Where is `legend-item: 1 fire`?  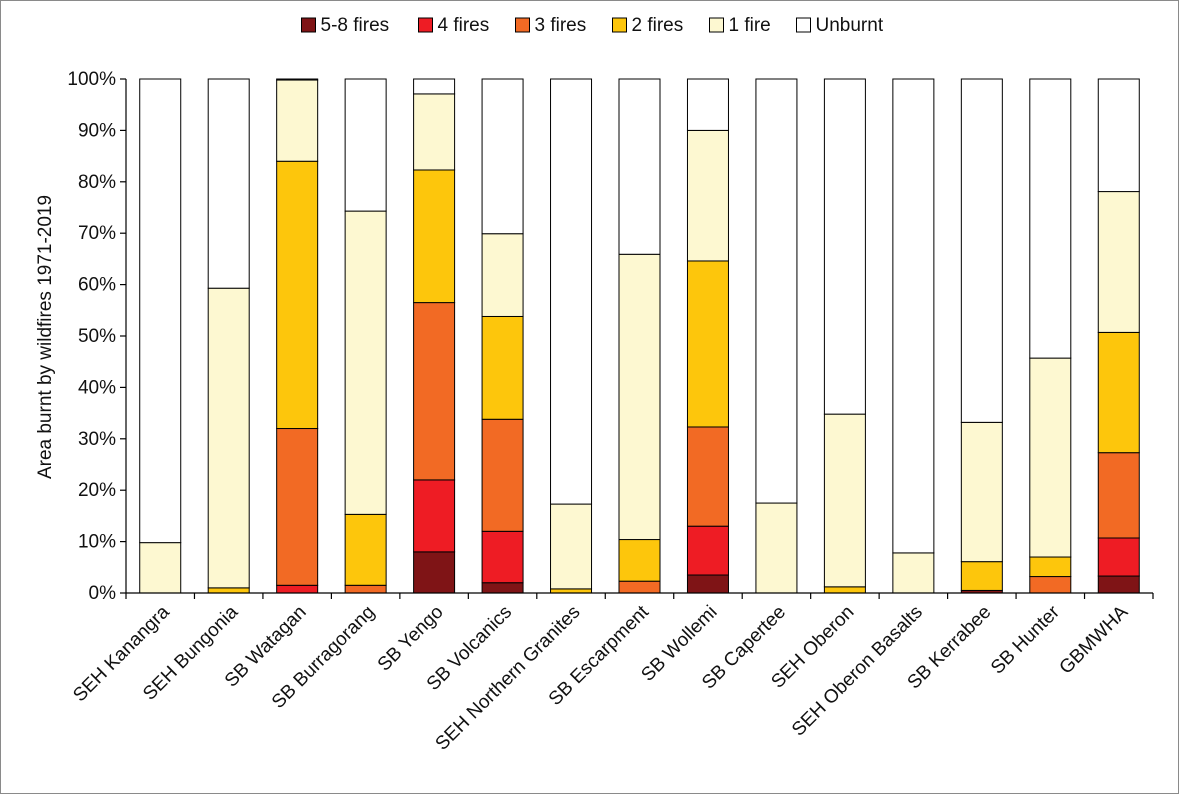
legend-item: 1 fire is located at coordinates (740, 25).